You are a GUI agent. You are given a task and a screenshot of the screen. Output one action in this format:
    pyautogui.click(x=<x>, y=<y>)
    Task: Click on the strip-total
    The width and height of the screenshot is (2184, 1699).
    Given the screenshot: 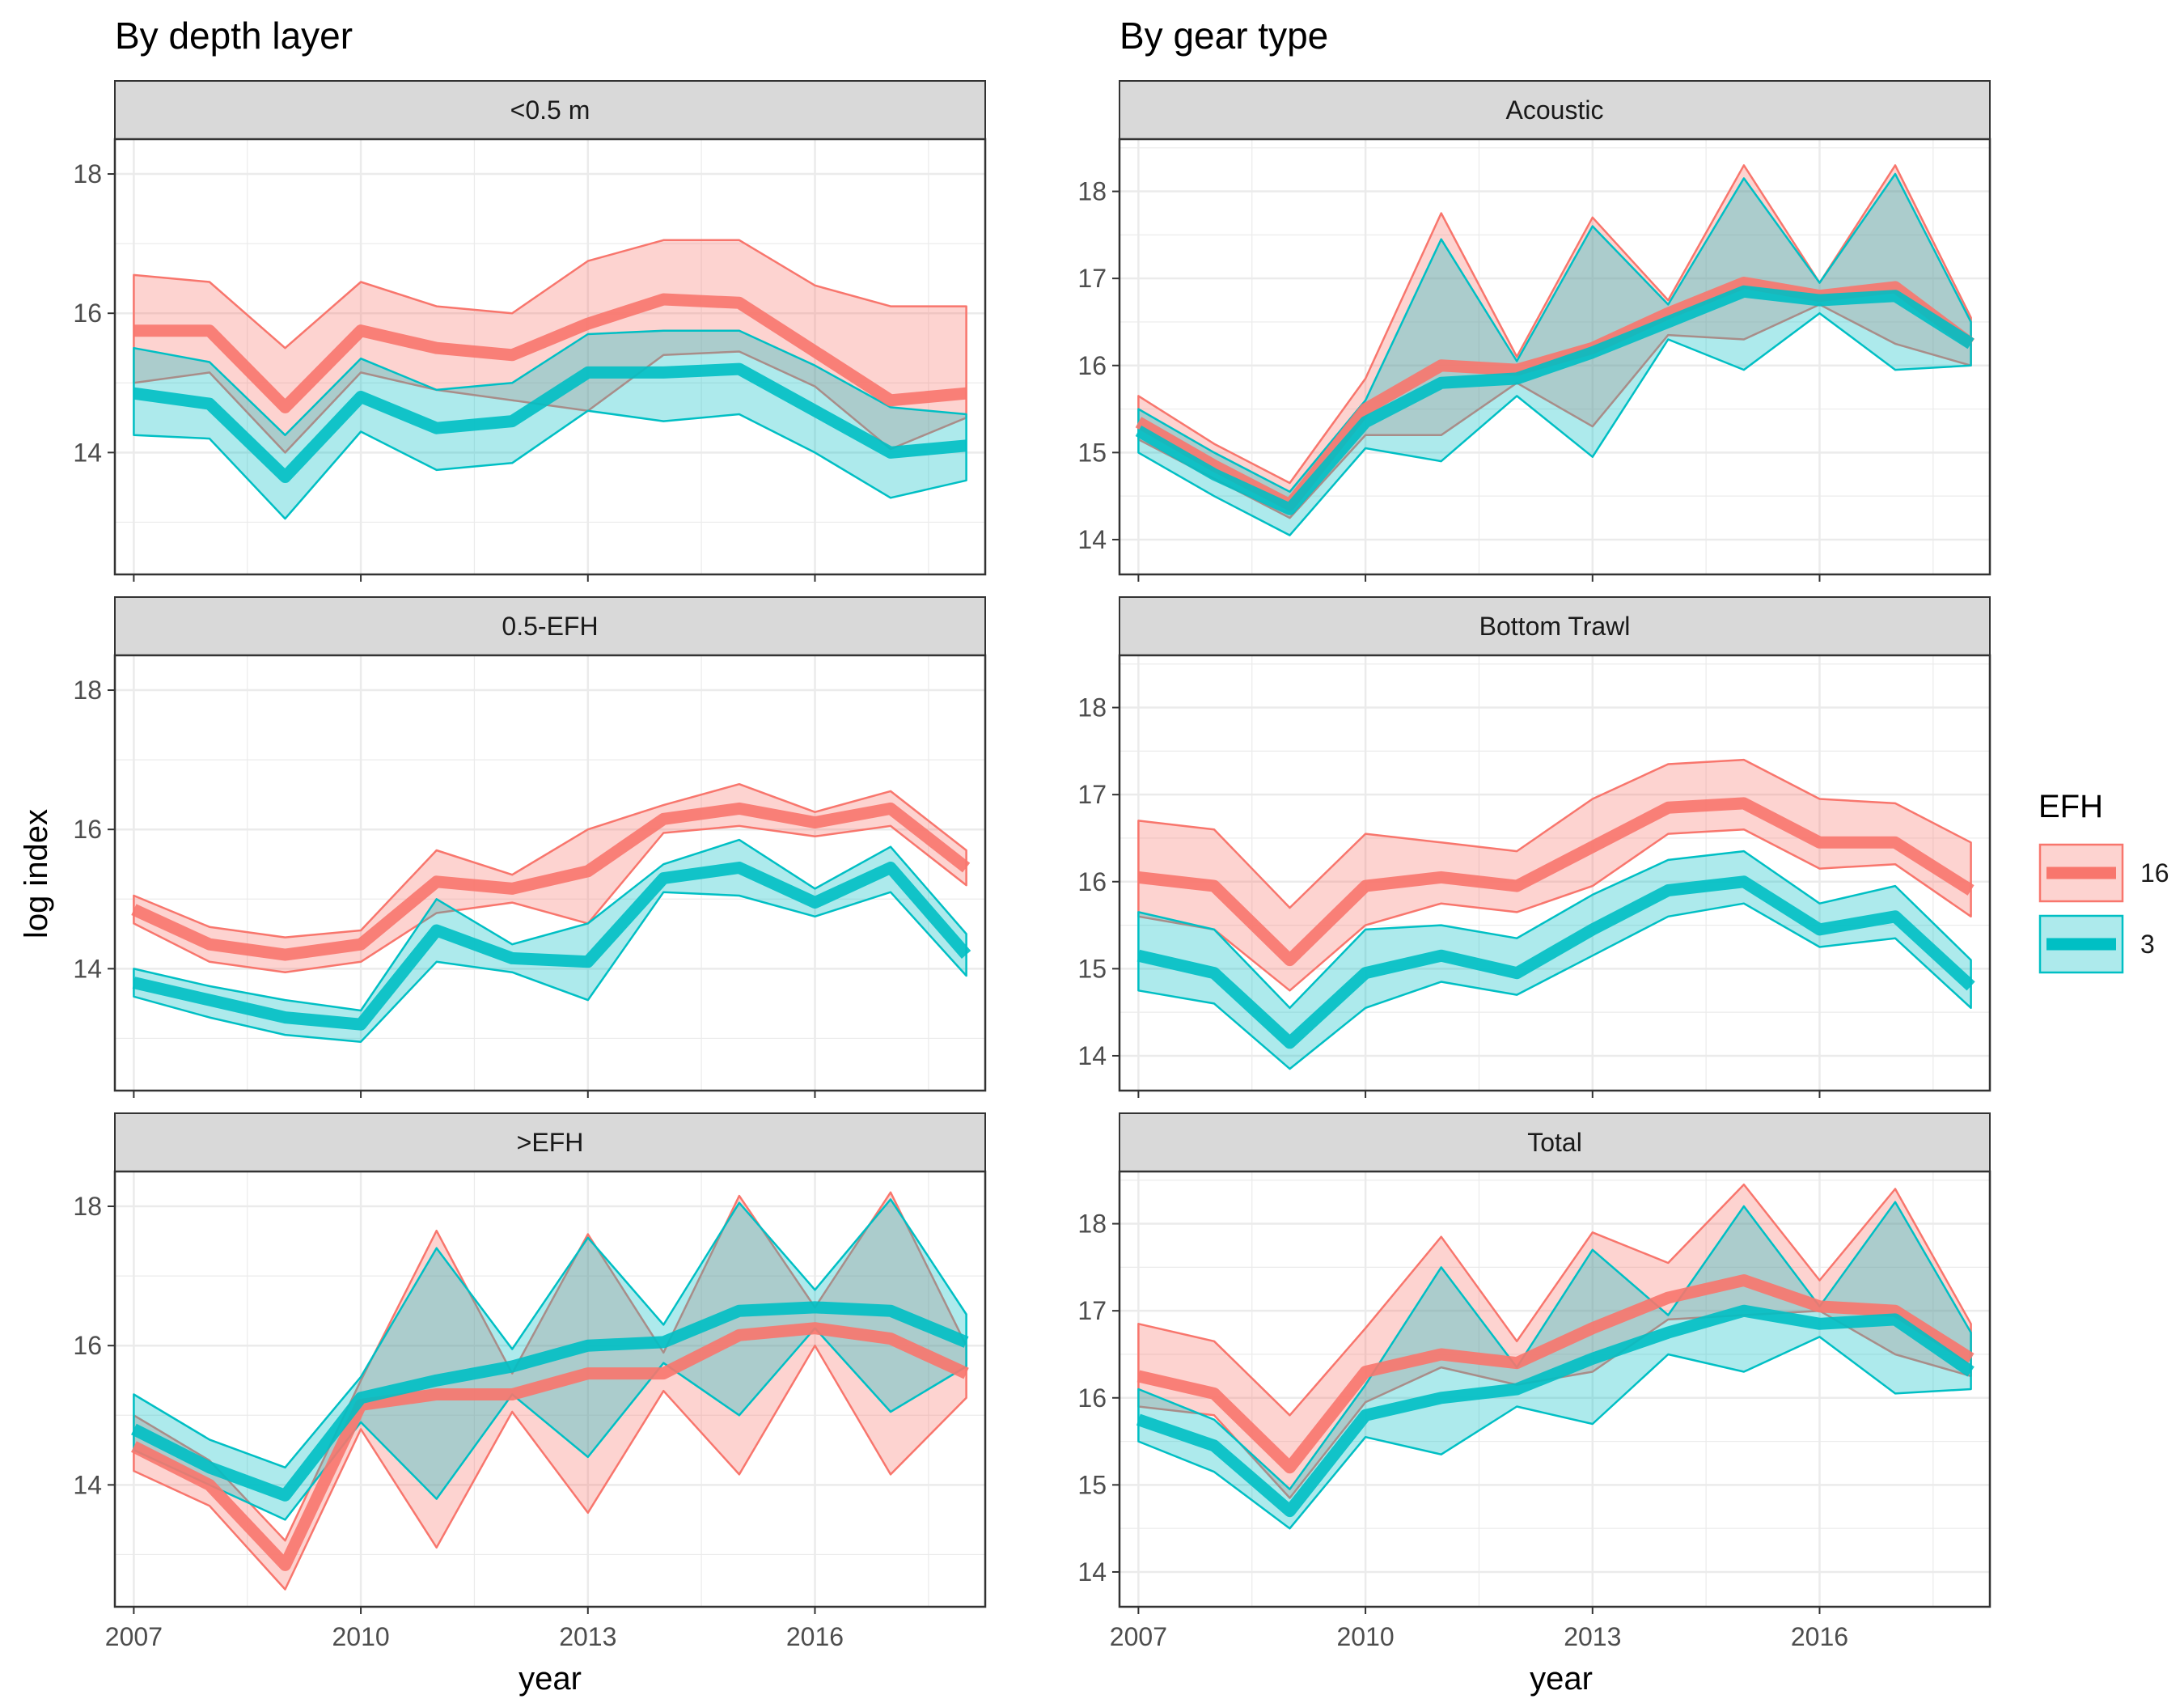 What is the action you would take?
    pyautogui.click(x=1555, y=1142)
    